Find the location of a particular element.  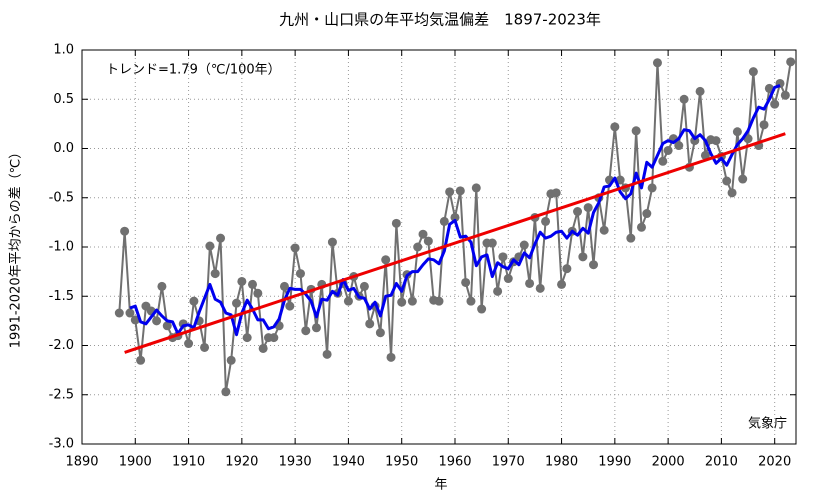

y-tick-label: -3.0 is located at coordinates (61, 444).